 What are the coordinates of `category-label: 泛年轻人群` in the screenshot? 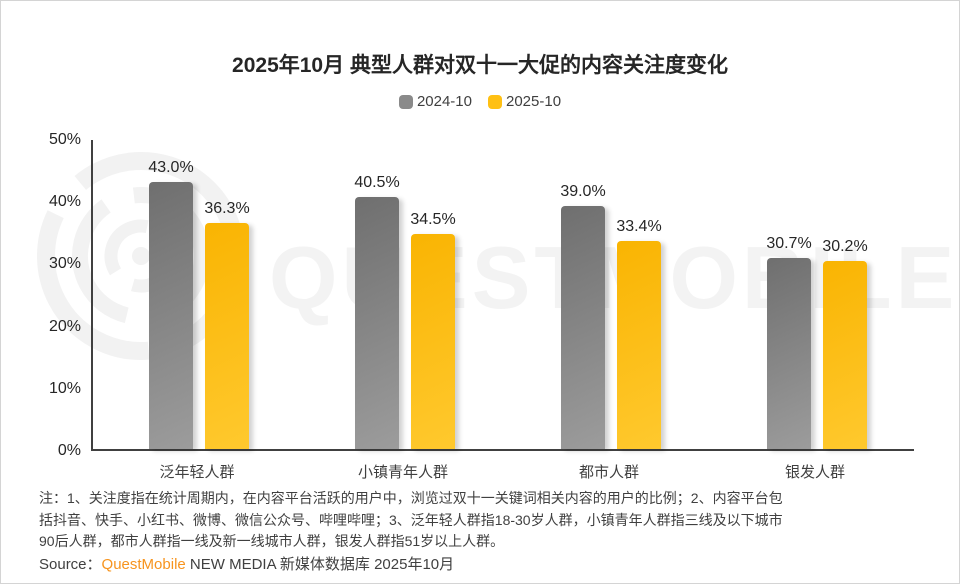 It's located at (197, 472).